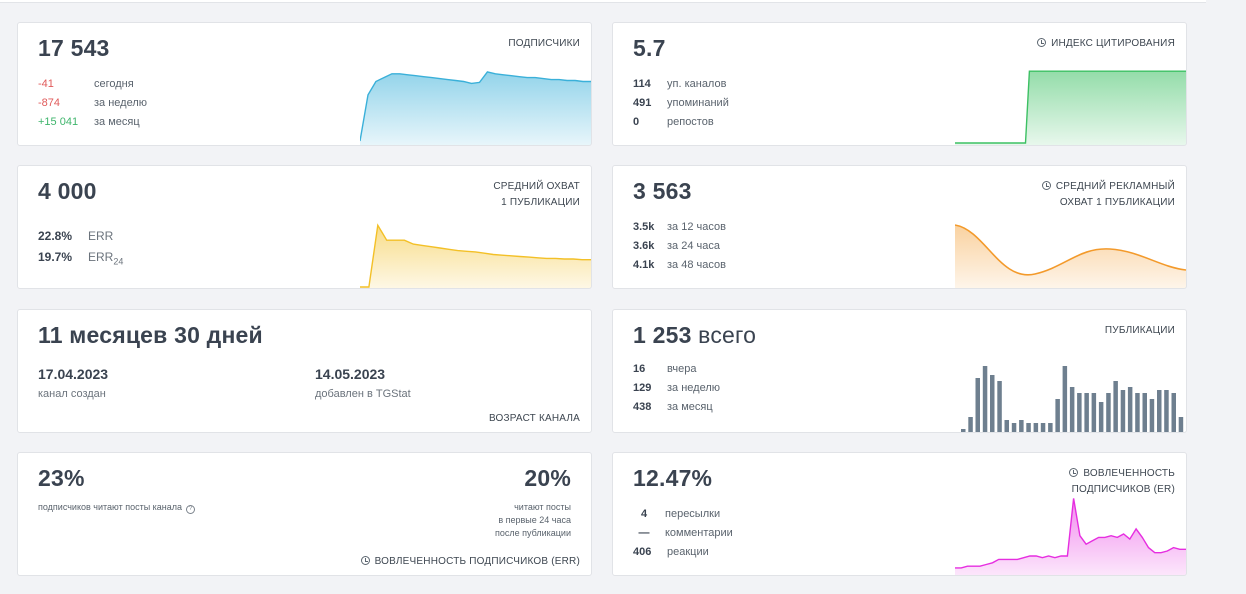 Image resolution: width=1246 pixels, height=594 pixels. What do you see at coordinates (92, 103) in the screenshot?
I see `stat-row: -874 за неделю` at bounding box center [92, 103].